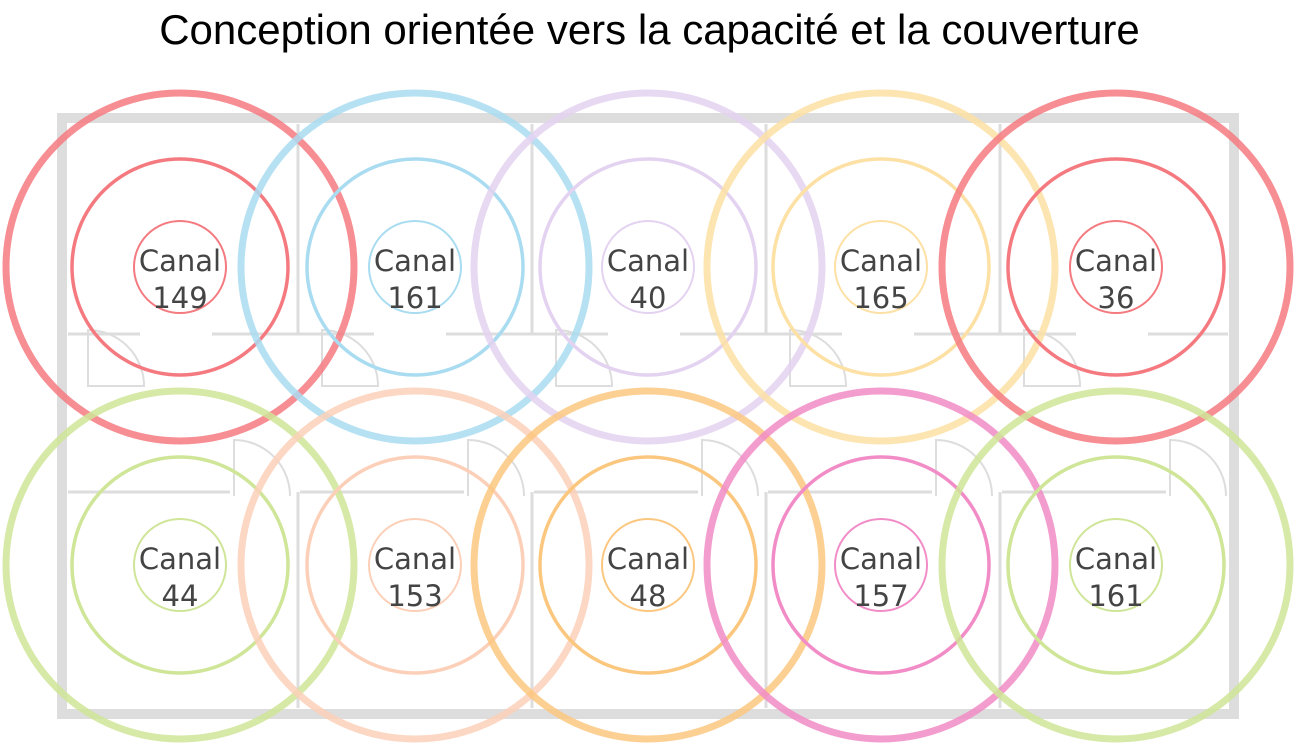 This screenshot has height=755, width=1299. What do you see at coordinates (179, 298) in the screenshot?
I see `channel-number-label: 149` at bounding box center [179, 298].